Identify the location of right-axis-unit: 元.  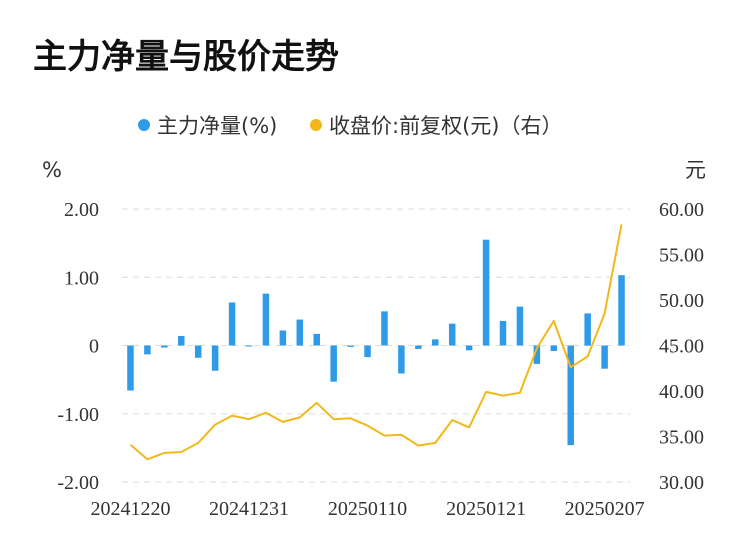
(695, 170).